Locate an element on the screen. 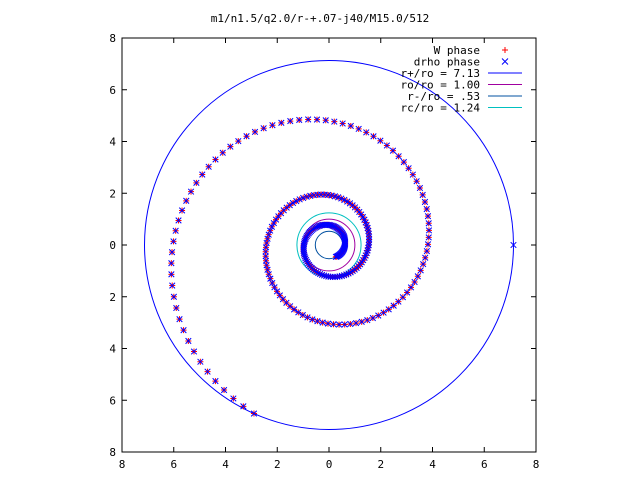 The image size is (640, 480). x-tick-label: 6 is located at coordinates (484, 464).